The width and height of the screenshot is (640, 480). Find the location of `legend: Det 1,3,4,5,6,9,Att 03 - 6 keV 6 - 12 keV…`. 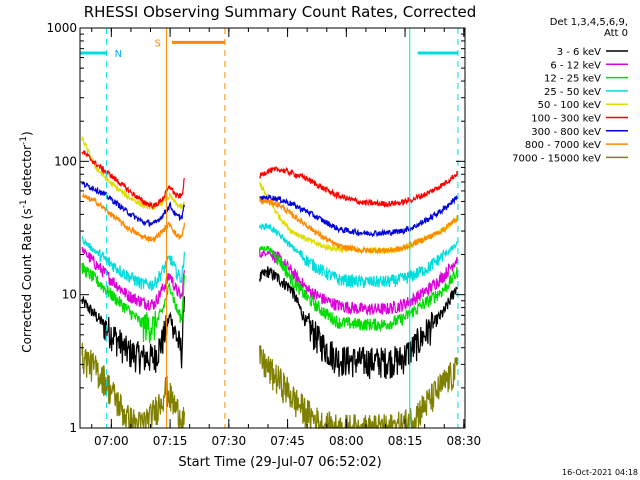

legend: Det 1,3,4,5,6,9,Att 03 - 6 keV 6 - 12 keV… is located at coordinates (570, 90).